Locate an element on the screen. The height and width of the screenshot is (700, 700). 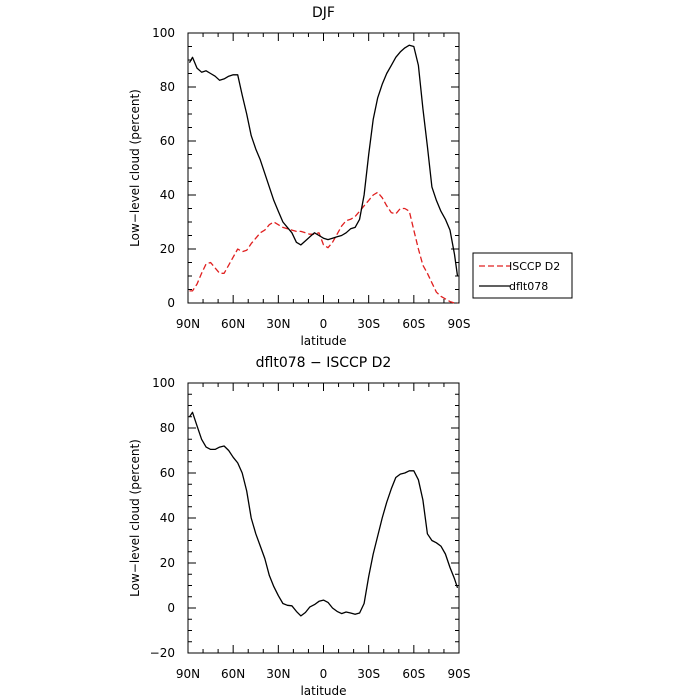
legend-label: ISCCP D2 is located at coordinates (534, 266).